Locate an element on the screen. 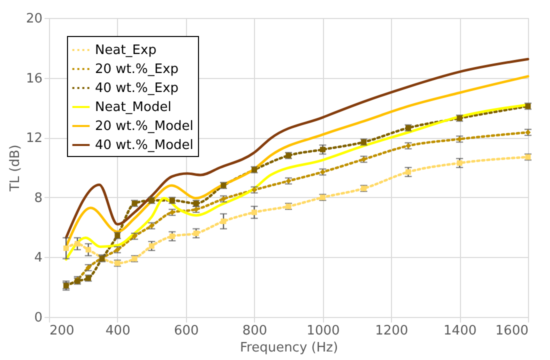  legend-label: Neat_Model is located at coordinates (133, 107).